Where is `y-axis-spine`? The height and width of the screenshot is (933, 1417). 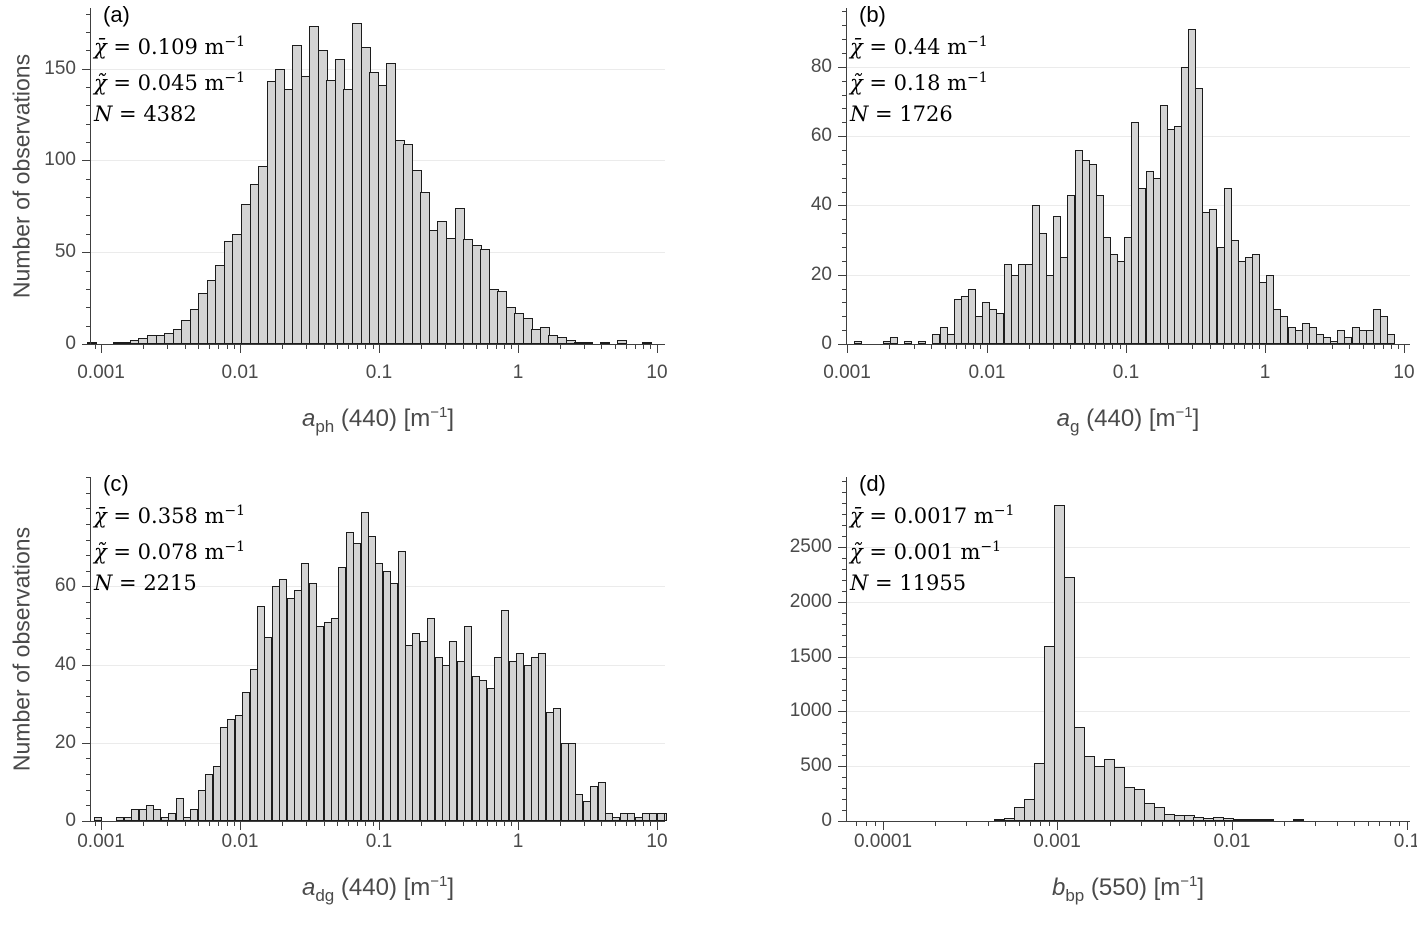
y-axis-spine is located at coordinates (90, 649).